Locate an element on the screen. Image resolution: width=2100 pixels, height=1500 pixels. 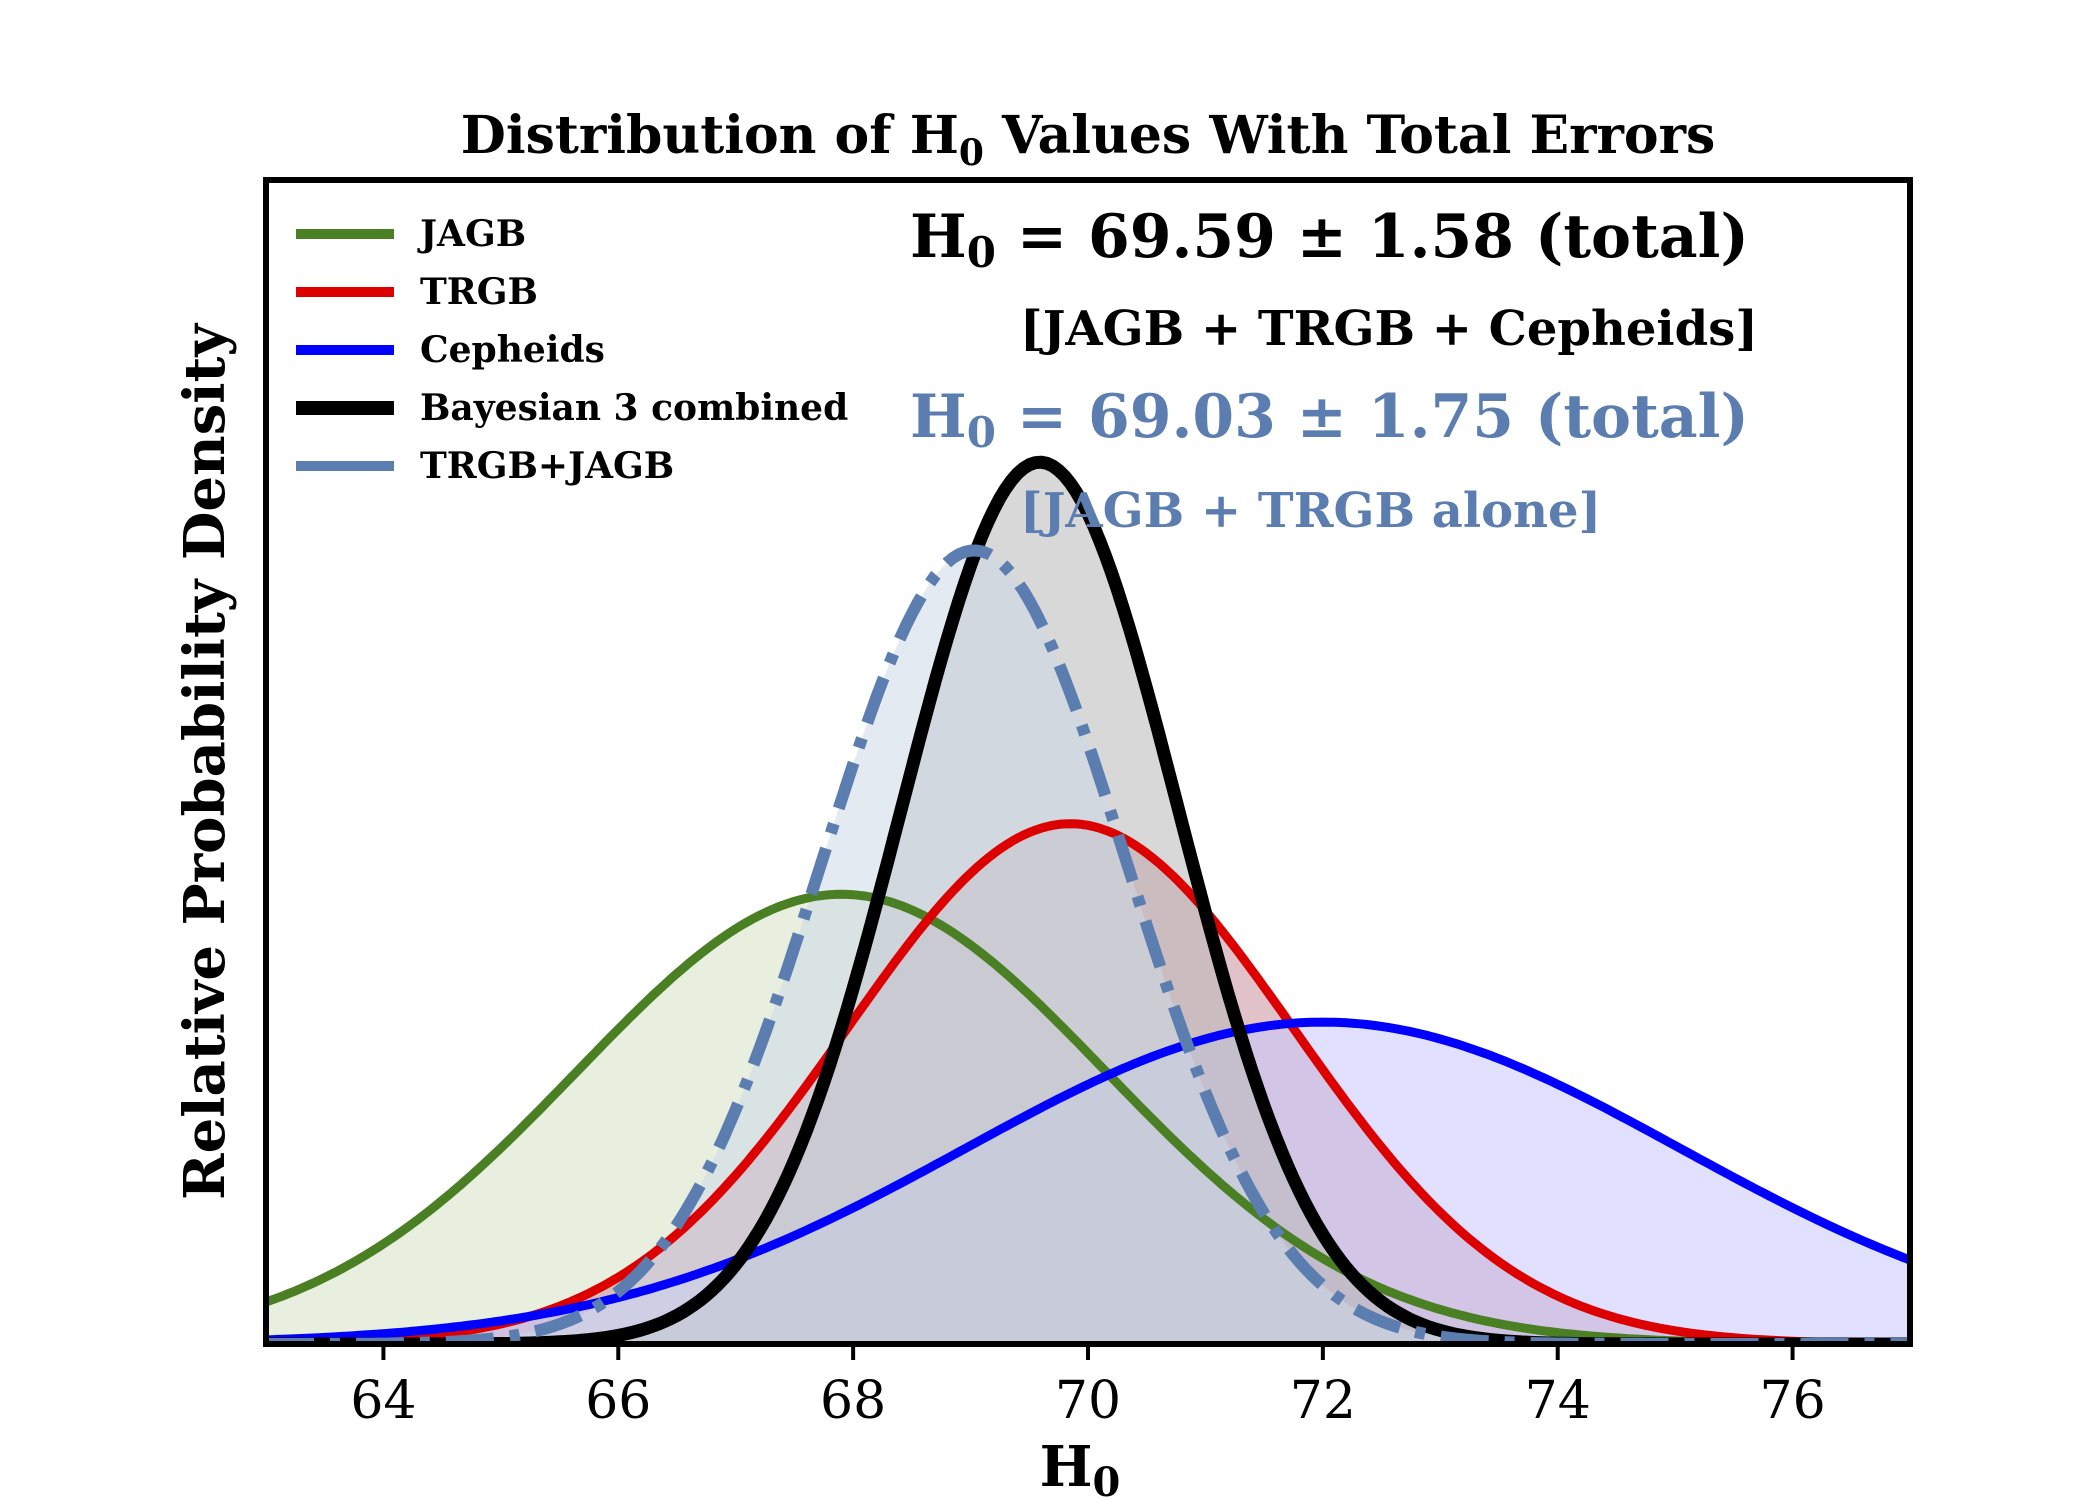
x-tick-label: 72 is located at coordinates (1323, 1401).